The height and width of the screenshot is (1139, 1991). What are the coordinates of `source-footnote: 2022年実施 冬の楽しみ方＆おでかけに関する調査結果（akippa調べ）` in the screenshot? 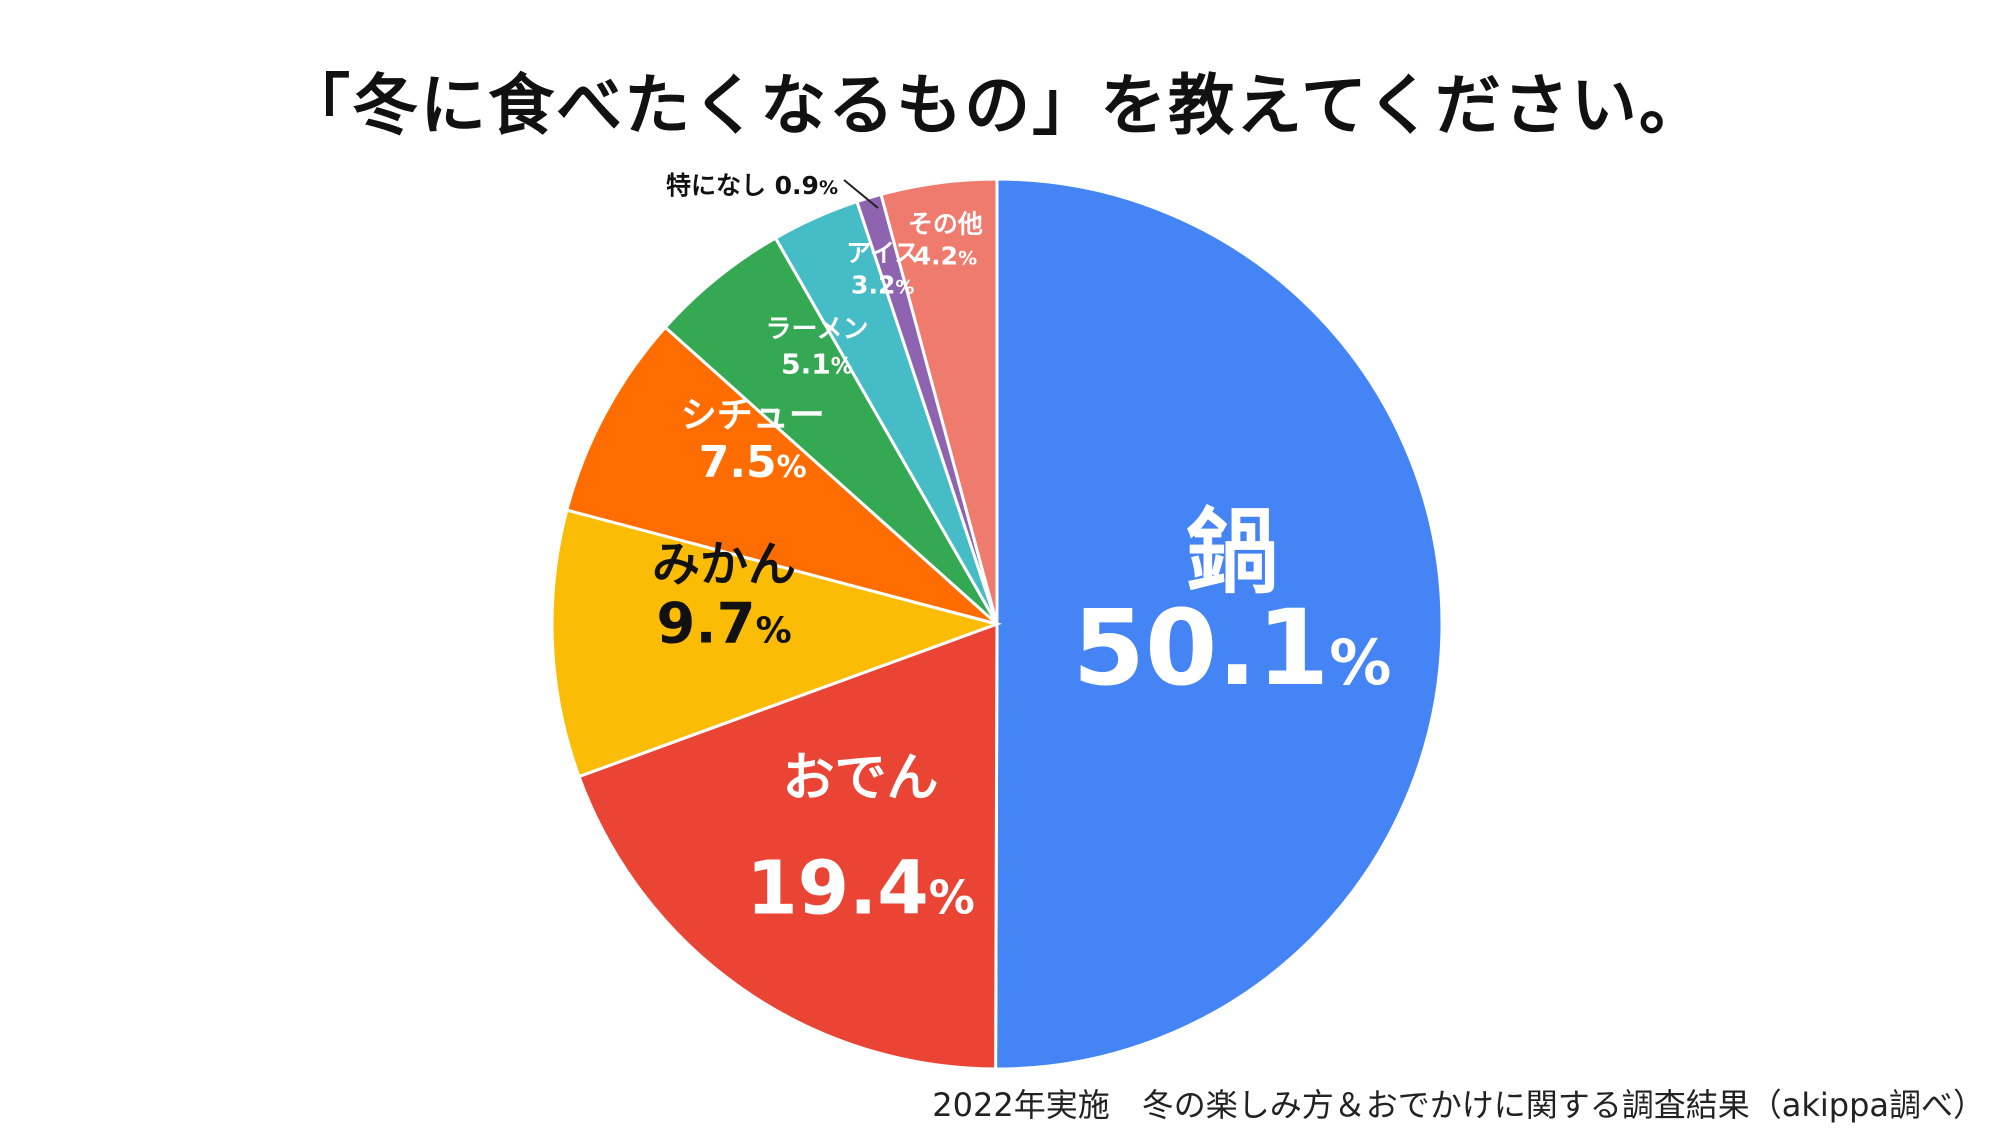 It's located at (1458, 1105).